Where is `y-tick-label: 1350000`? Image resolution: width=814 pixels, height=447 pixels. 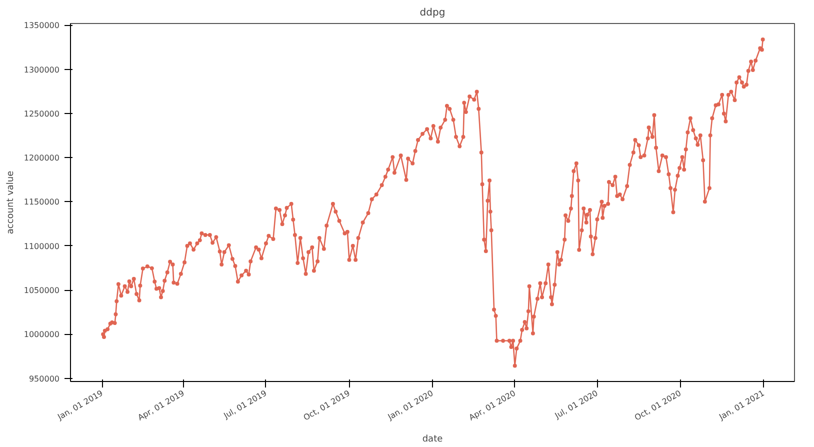
y-tick-label: 1350000 is located at coordinates (42, 25).